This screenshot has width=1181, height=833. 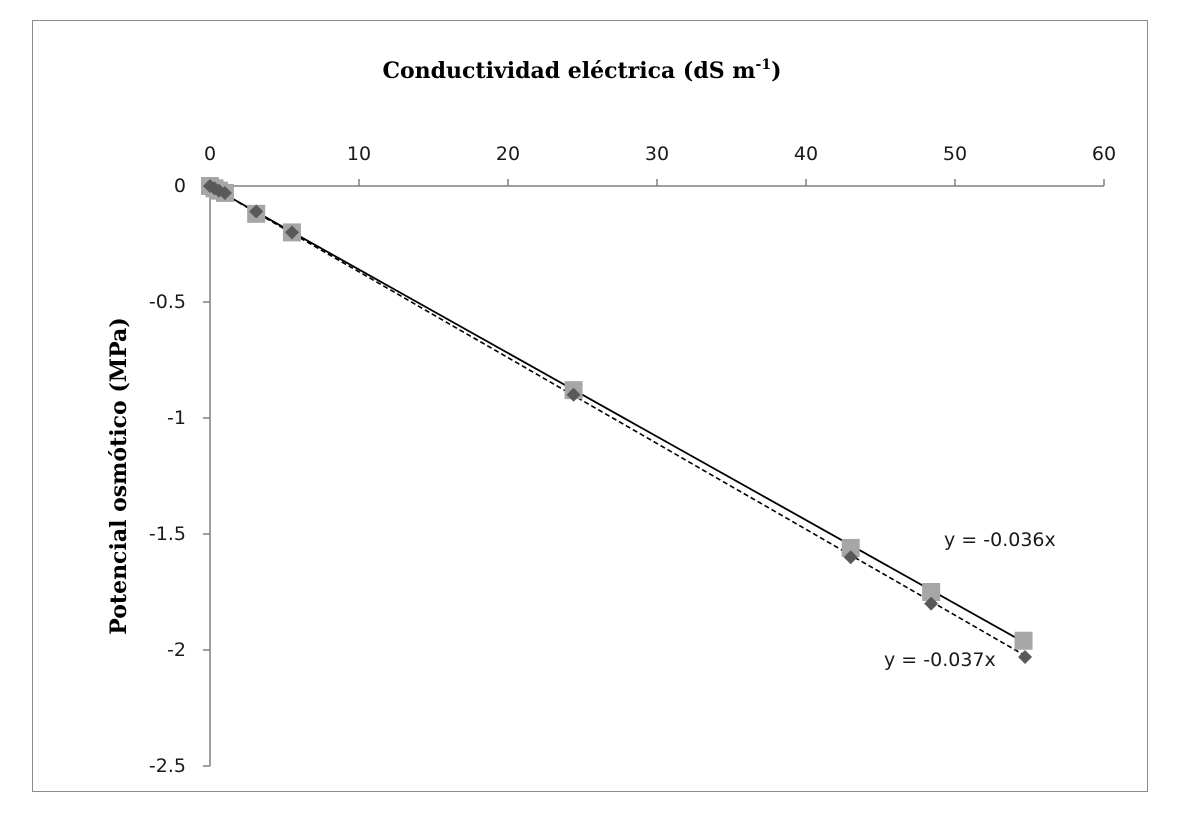 What do you see at coordinates (176, 418) in the screenshot?
I see `y-tick-label: -1` at bounding box center [176, 418].